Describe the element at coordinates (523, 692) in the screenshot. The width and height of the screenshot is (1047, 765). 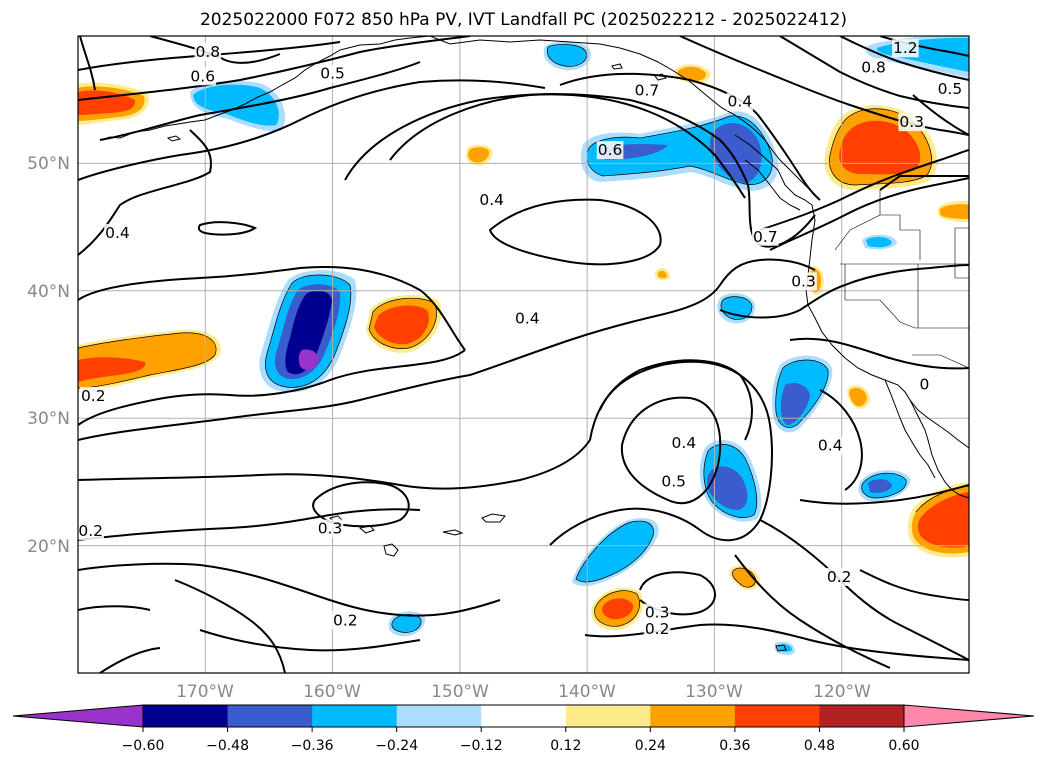
I see `longitude-labels: 170°W 160°W 150°W 140°W 130°W 120°W` at that location.